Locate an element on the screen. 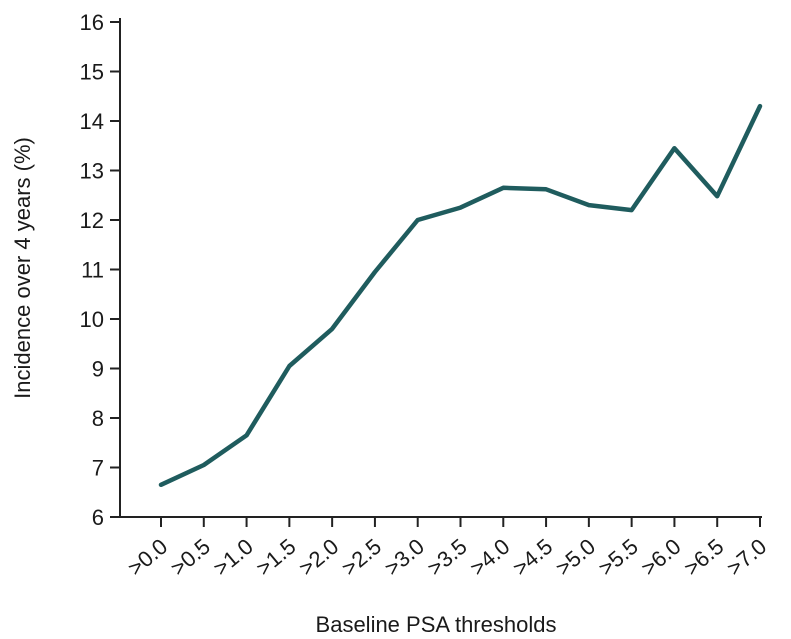 The height and width of the screenshot is (639, 791). y-tick-label: 6 is located at coordinates (98, 517).